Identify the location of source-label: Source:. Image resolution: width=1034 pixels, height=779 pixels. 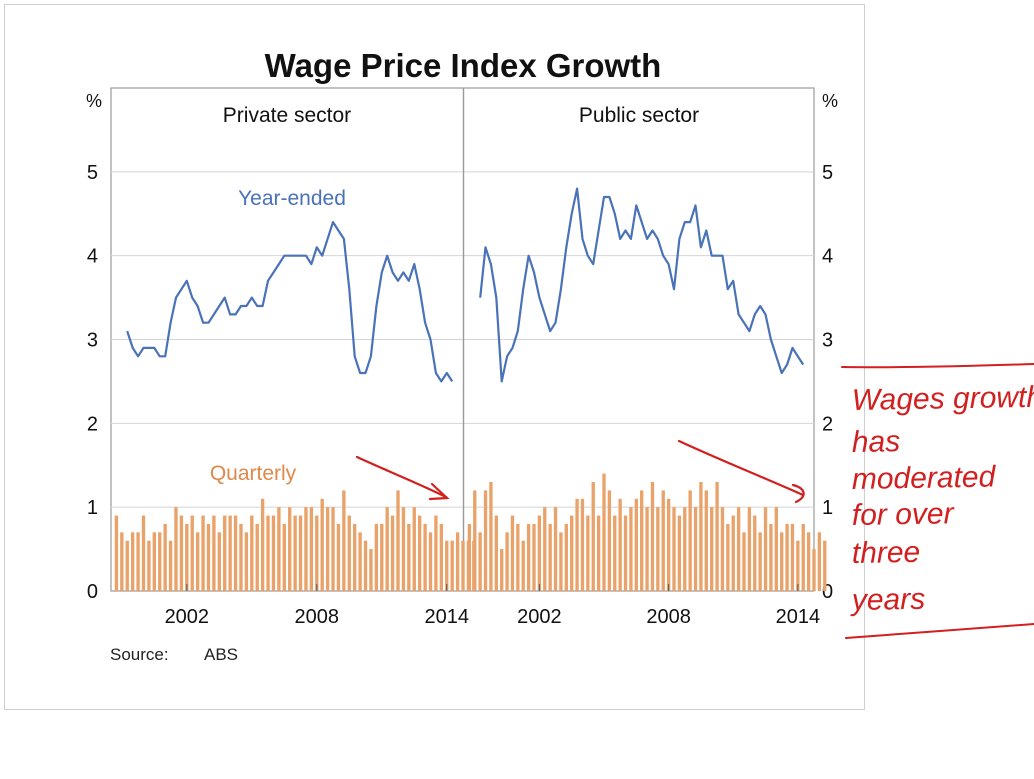
(139, 654).